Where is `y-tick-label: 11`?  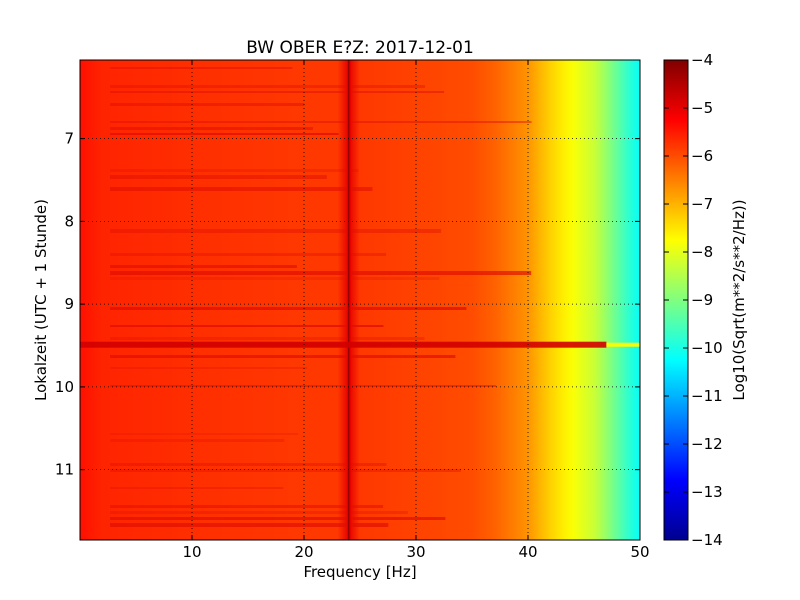 y-tick-label: 11 is located at coordinates (64, 470).